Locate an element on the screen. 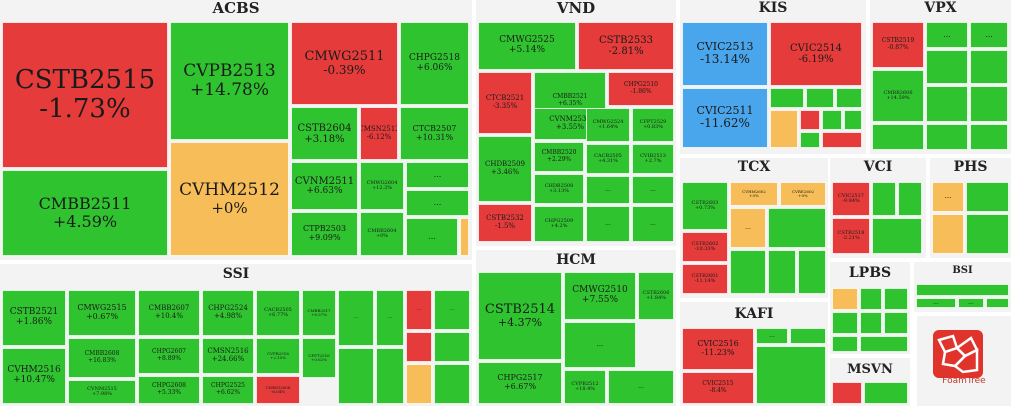  cell-vnd-chpg2510: CHPG2510 -1.86% is located at coordinates (641, 89).